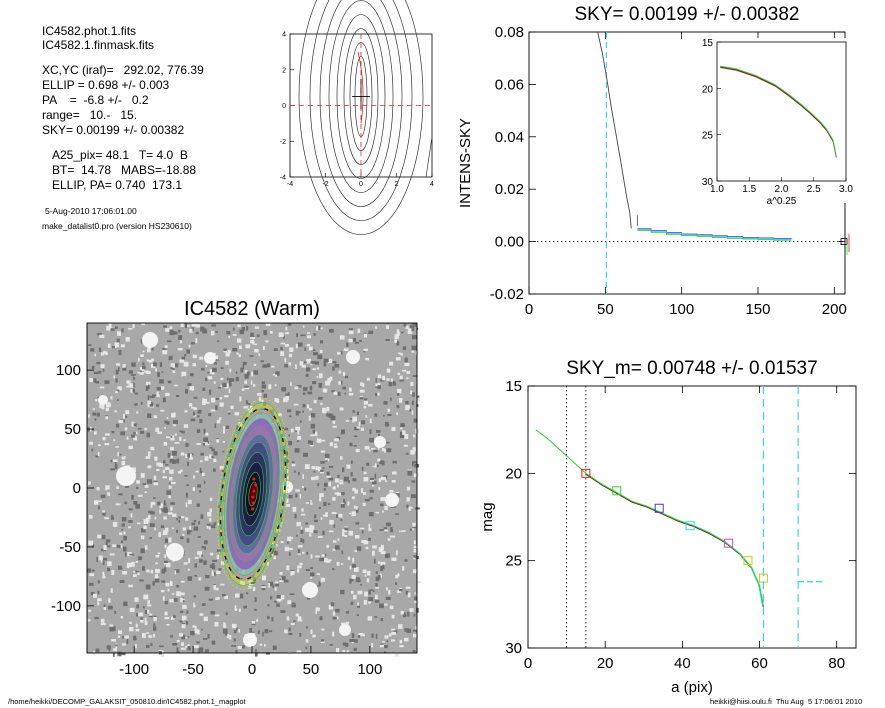 Image resolution: width=885 pixels, height=708 pixels. What do you see at coordinates (487, 516) in the screenshot?
I see `mag-ylabel: mag` at bounding box center [487, 516].